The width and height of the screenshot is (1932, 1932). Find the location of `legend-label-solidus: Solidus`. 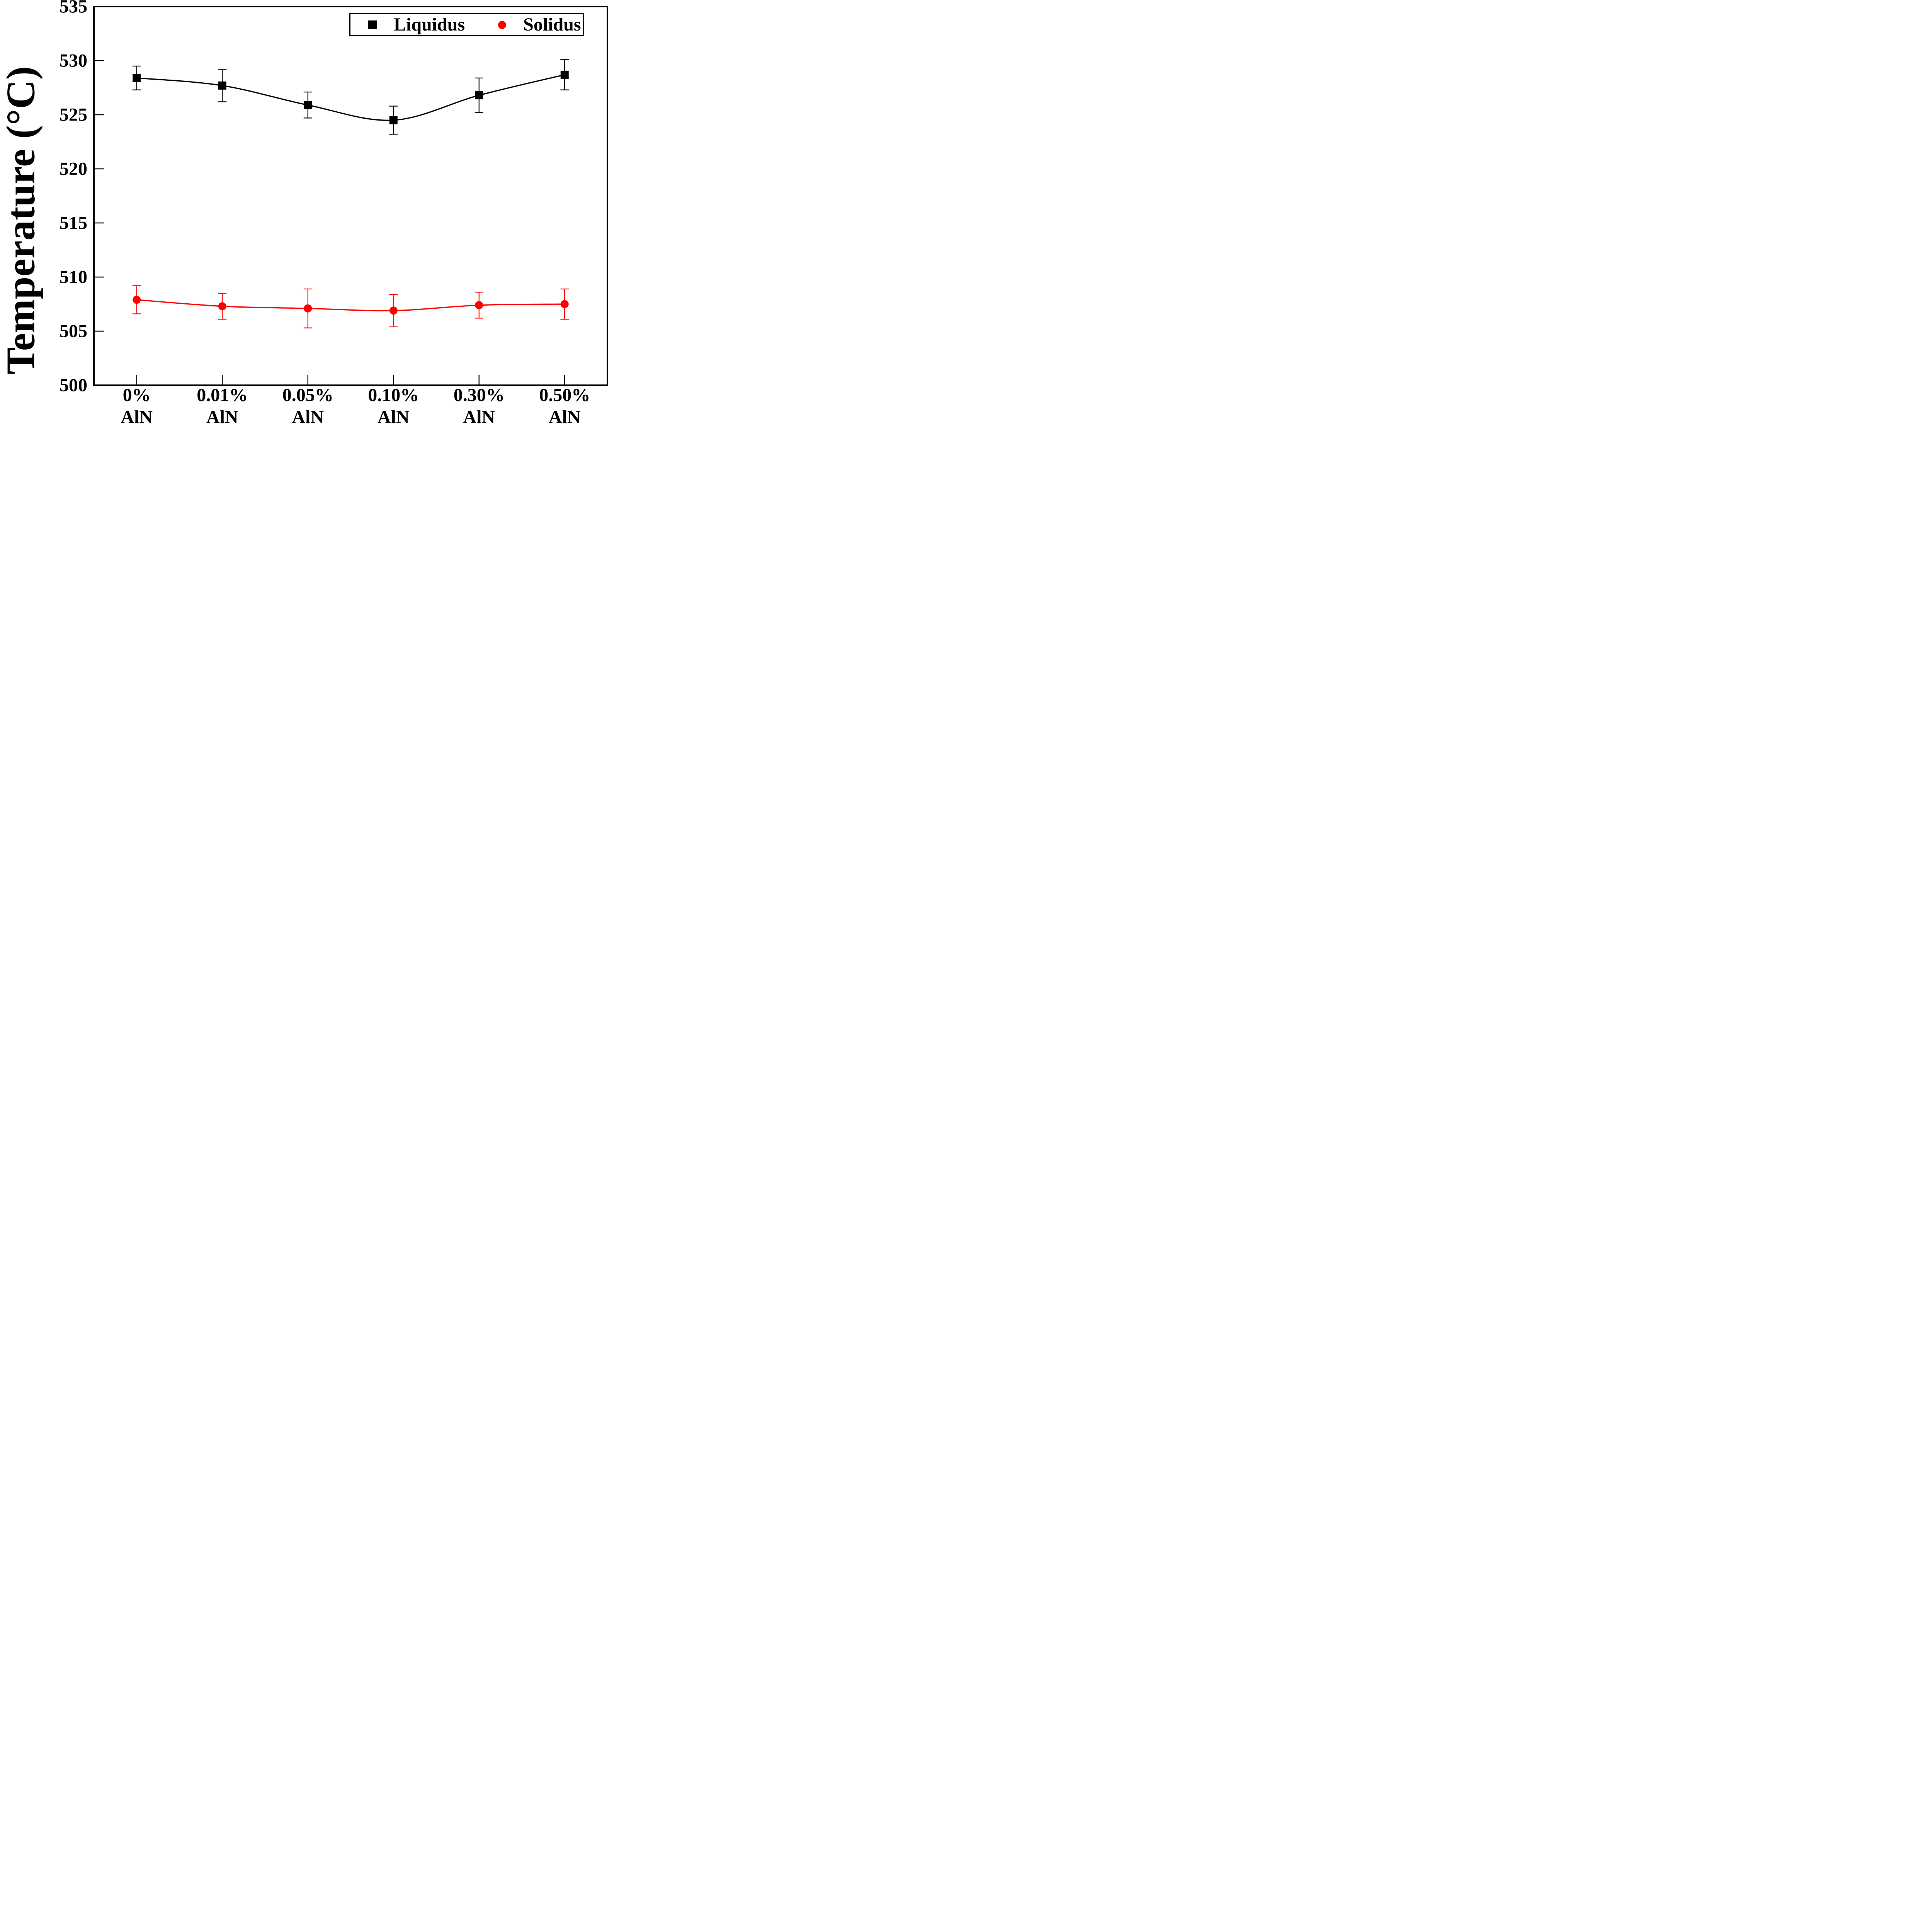

legend-label-solidus: Solidus is located at coordinates (552, 25).